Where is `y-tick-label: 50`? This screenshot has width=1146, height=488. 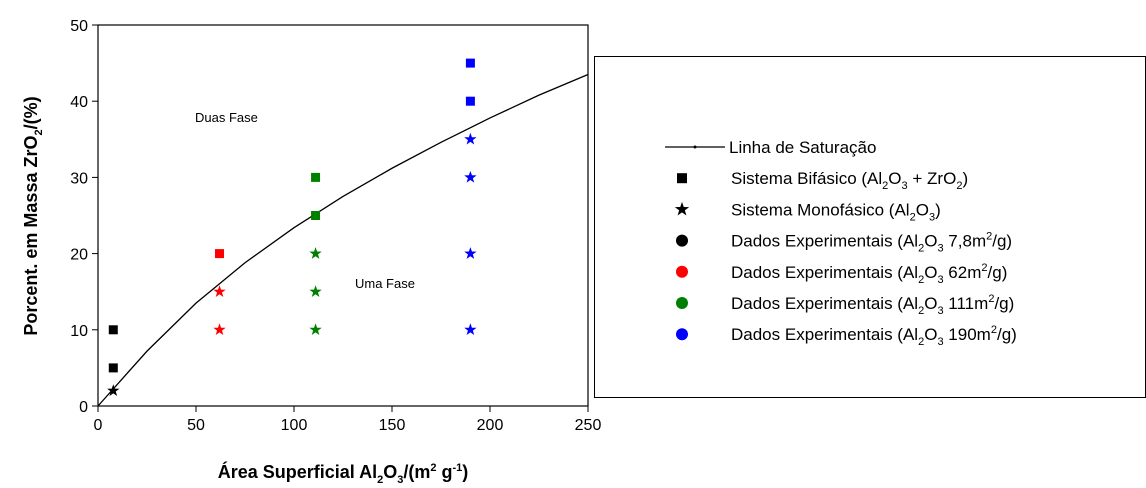 y-tick-label: 50 is located at coordinates (79, 26).